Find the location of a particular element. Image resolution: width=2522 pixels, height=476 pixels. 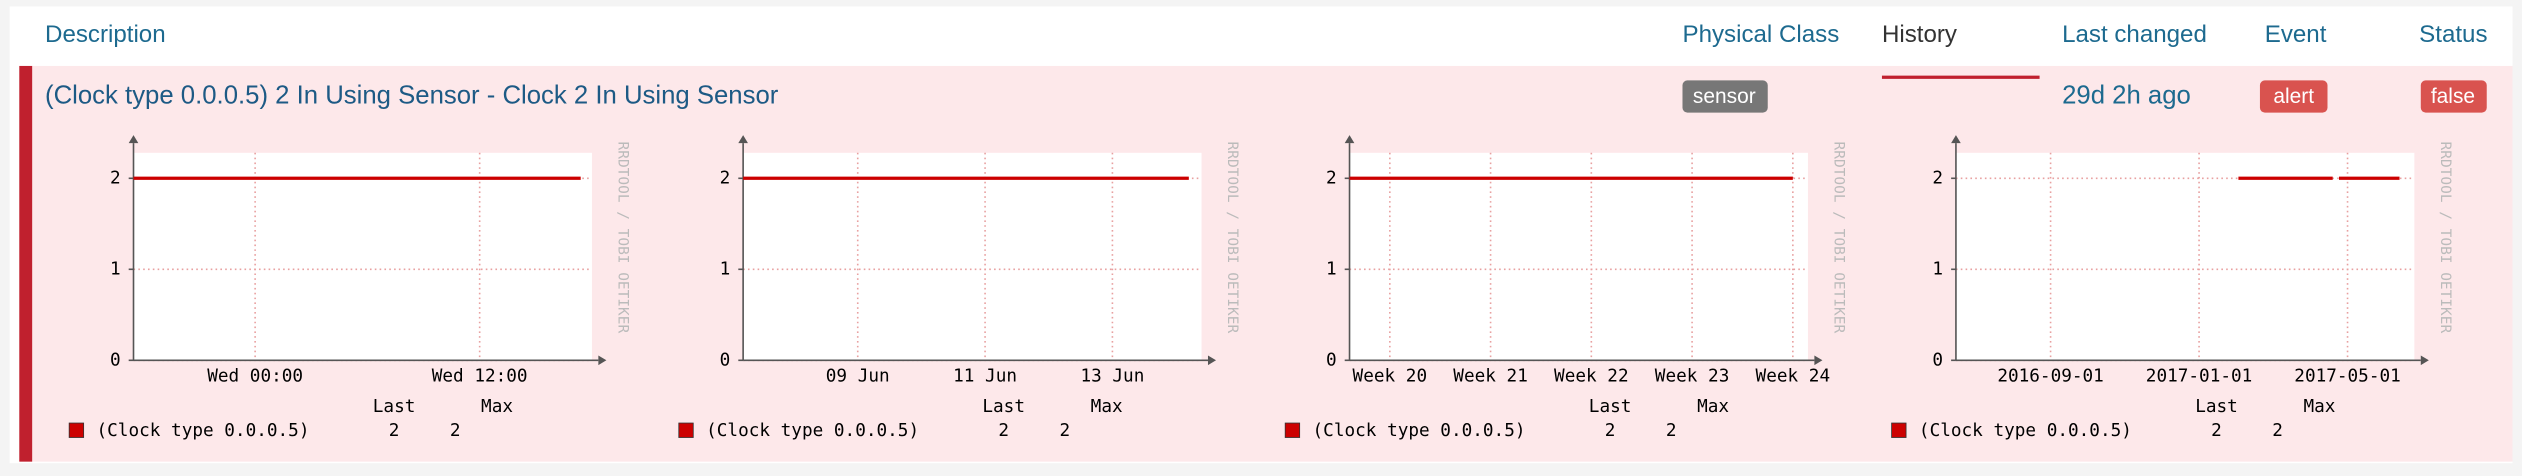

col-header: History is located at coordinates (1919, 34).